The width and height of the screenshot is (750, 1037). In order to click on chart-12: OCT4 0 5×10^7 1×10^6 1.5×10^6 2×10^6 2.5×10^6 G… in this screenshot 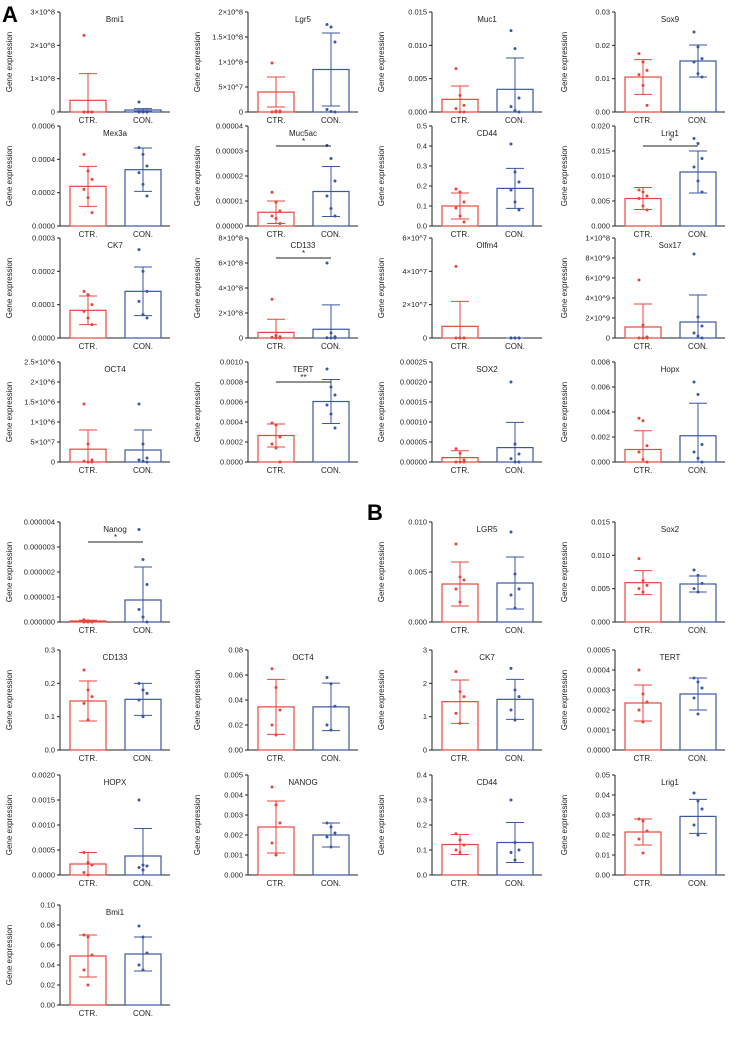, I will do `click(87, 416)`.